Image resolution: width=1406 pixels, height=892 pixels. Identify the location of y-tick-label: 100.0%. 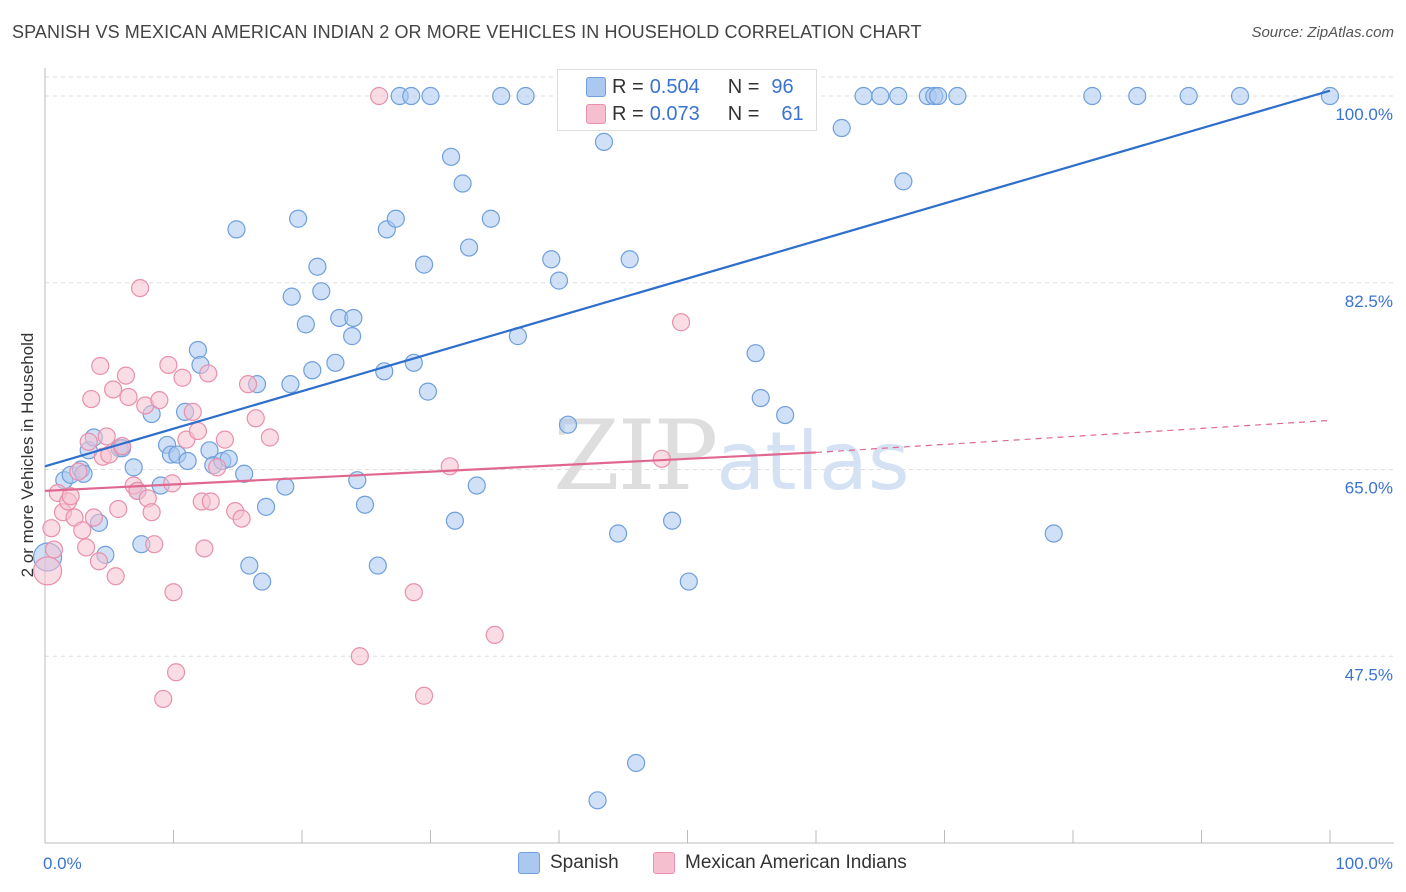
(1364, 114).